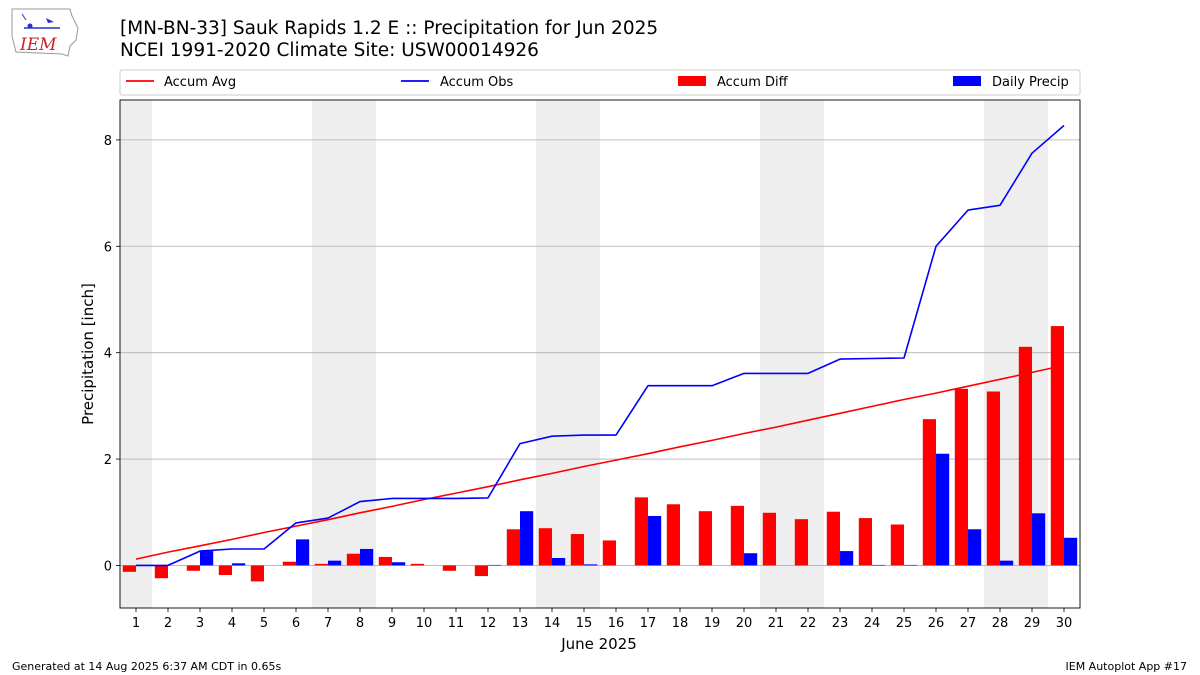 Image resolution: width=1200 pixels, height=675 pixels. What do you see at coordinates (968, 623) in the screenshot?
I see `x-tick-label-27: 27` at bounding box center [968, 623].